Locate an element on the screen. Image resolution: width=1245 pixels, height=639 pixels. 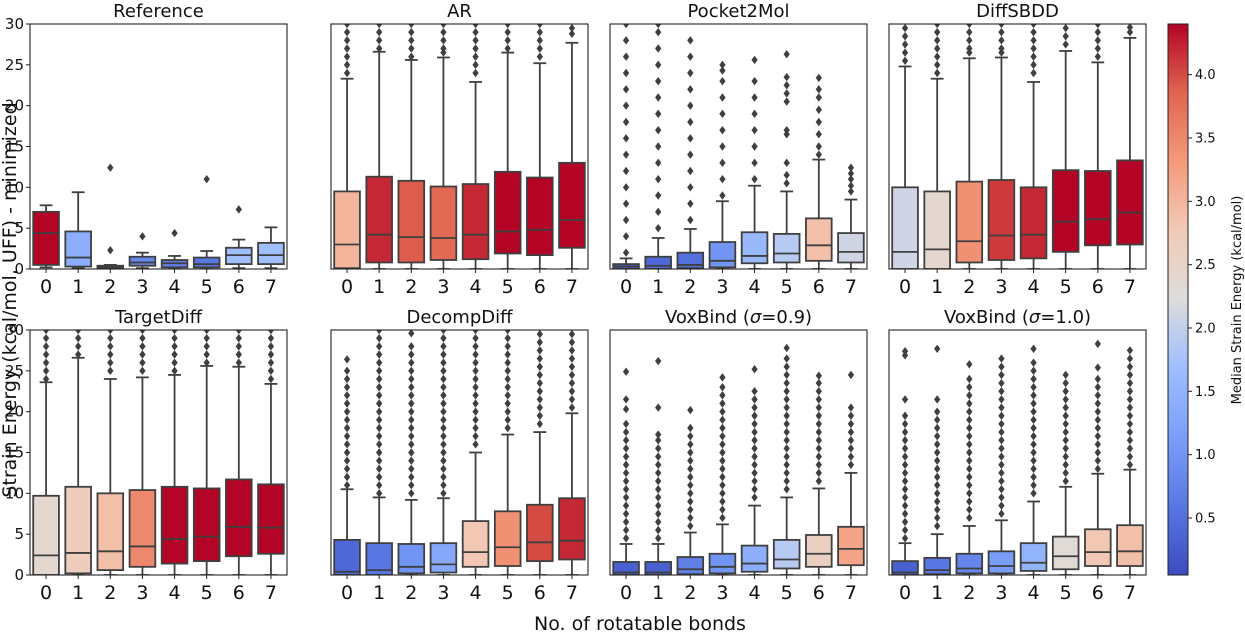
x-tick-label: 6 is located at coordinates (1098, 593).